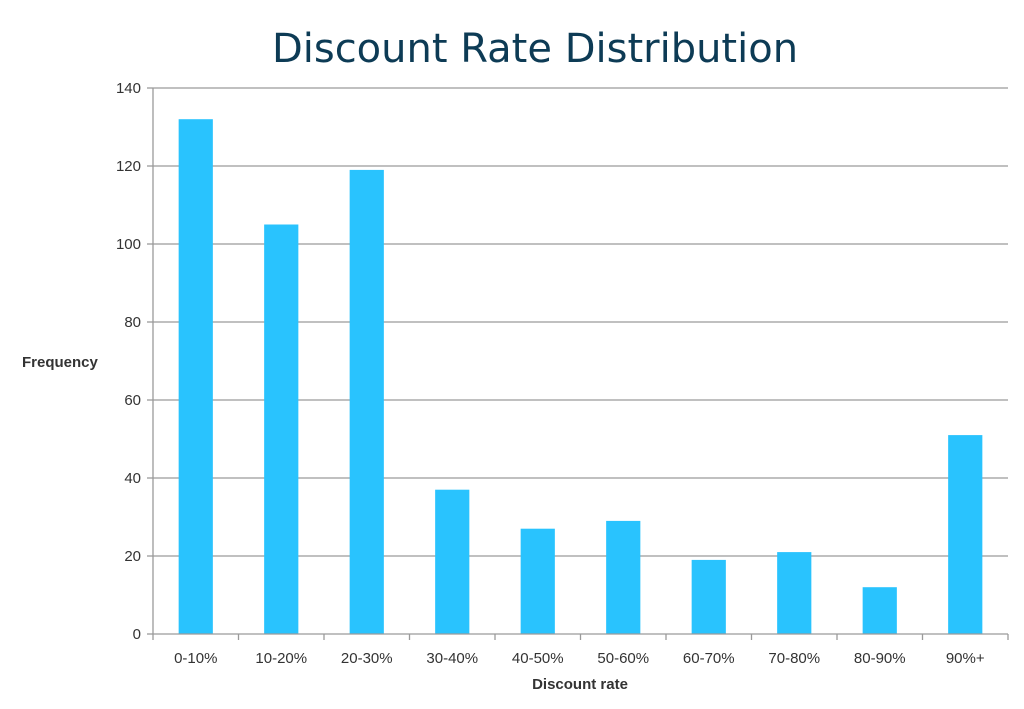 The width and height of the screenshot is (1024, 709). What do you see at coordinates (132, 400) in the screenshot?
I see `y-tick-label: 60` at bounding box center [132, 400].